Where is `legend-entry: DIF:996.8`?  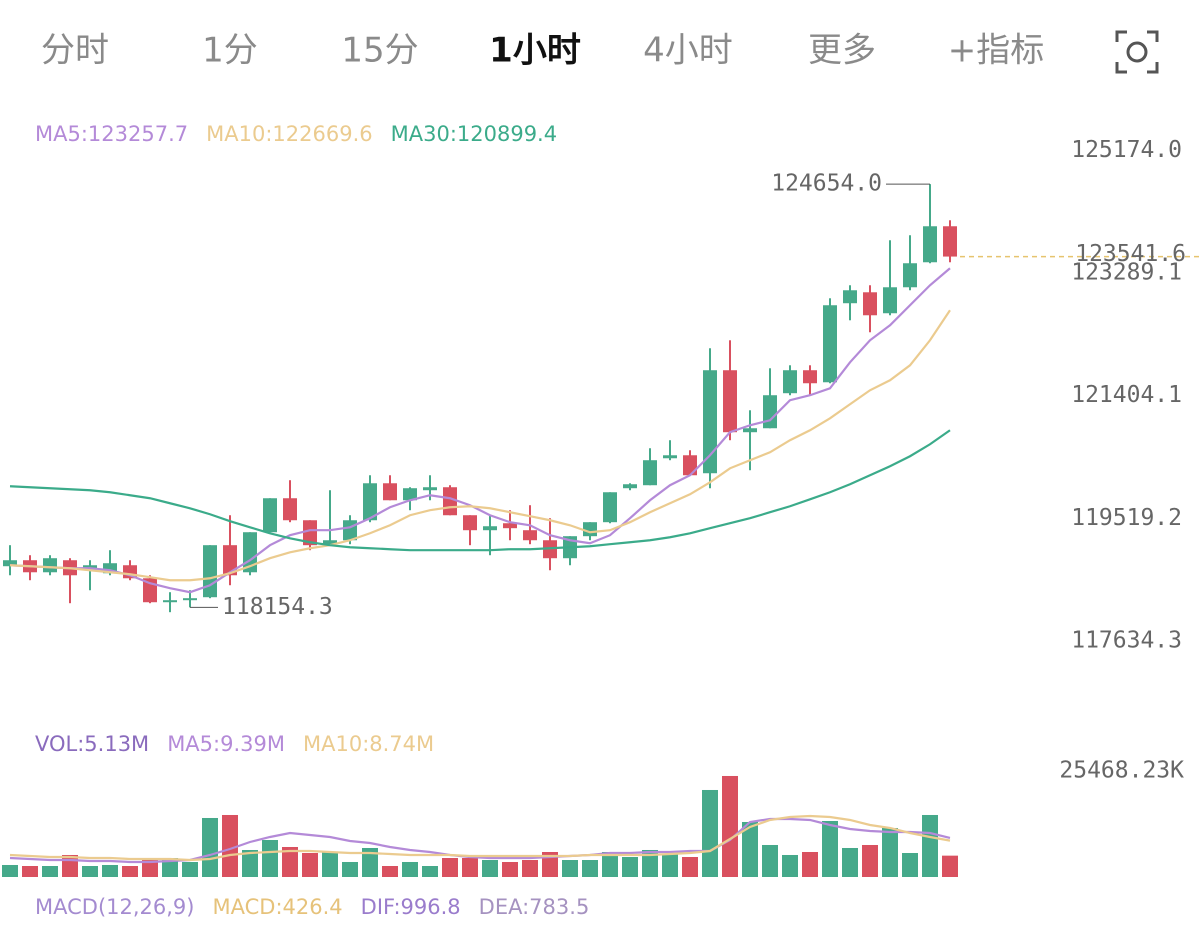
legend-entry: DIF:996.8 is located at coordinates (411, 907).